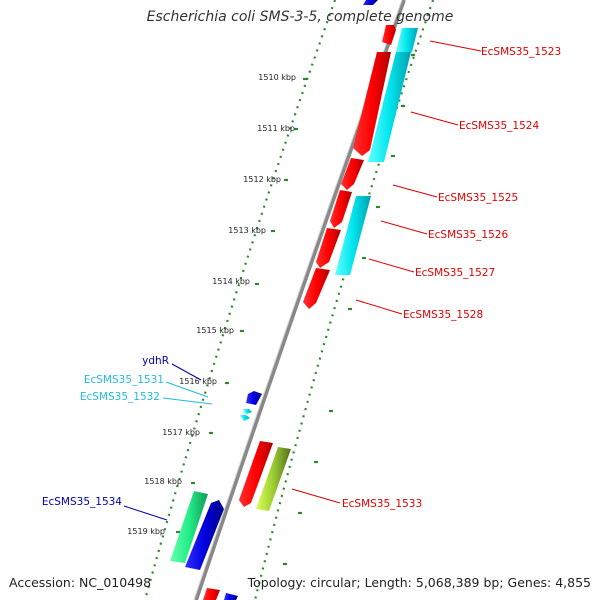 This screenshot has width=600, height=600. What do you see at coordinates (80, 582) in the screenshot?
I see `accession-text: Accession: NC_010498` at bounding box center [80, 582].